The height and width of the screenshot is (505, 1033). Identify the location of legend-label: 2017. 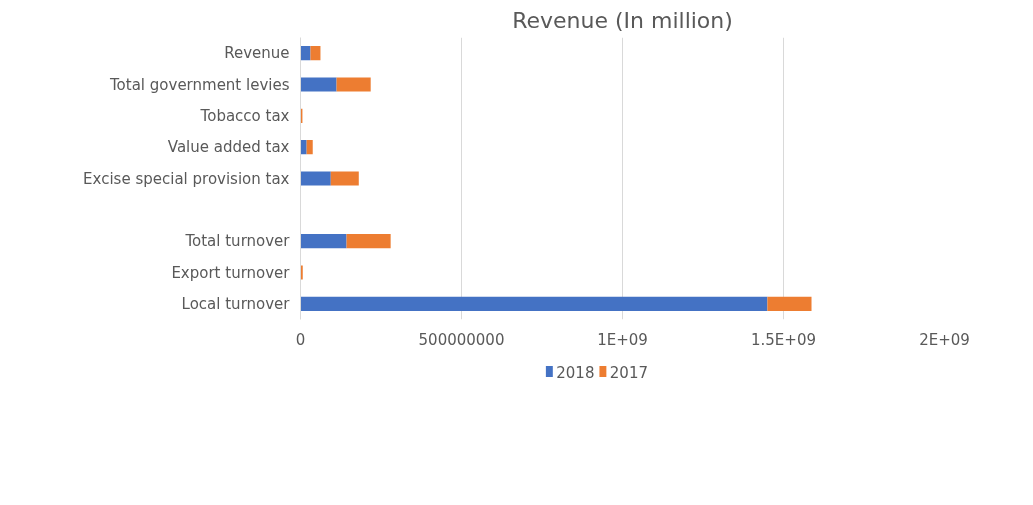
(629, 372).